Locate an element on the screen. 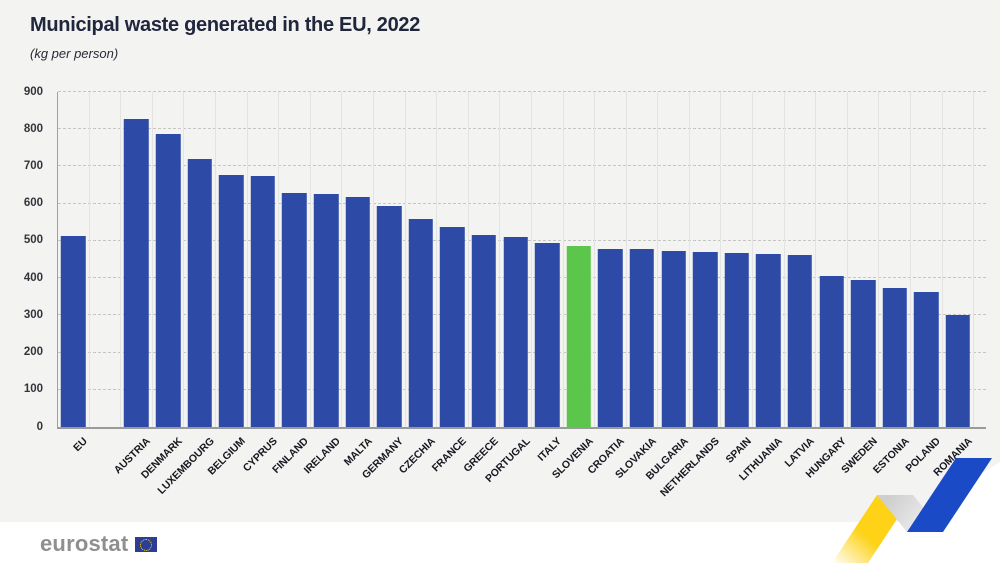 Image resolution: width=1000 pixels, height=563 pixels. eurostat-logo-text: eurostat is located at coordinates (84, 543).